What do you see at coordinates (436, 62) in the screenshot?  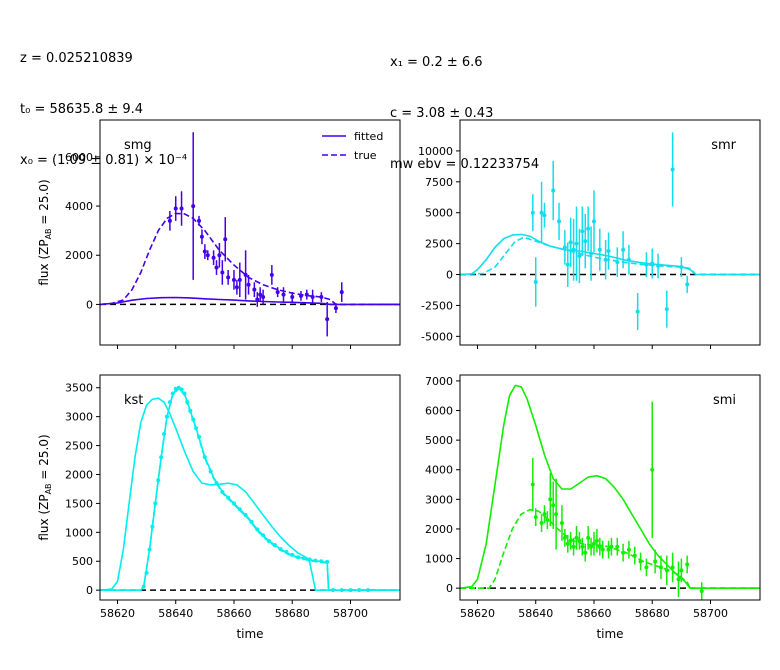 I see `param-x1: x₁ = 0.2 ± 6.6` at bounding box center [436, 62].